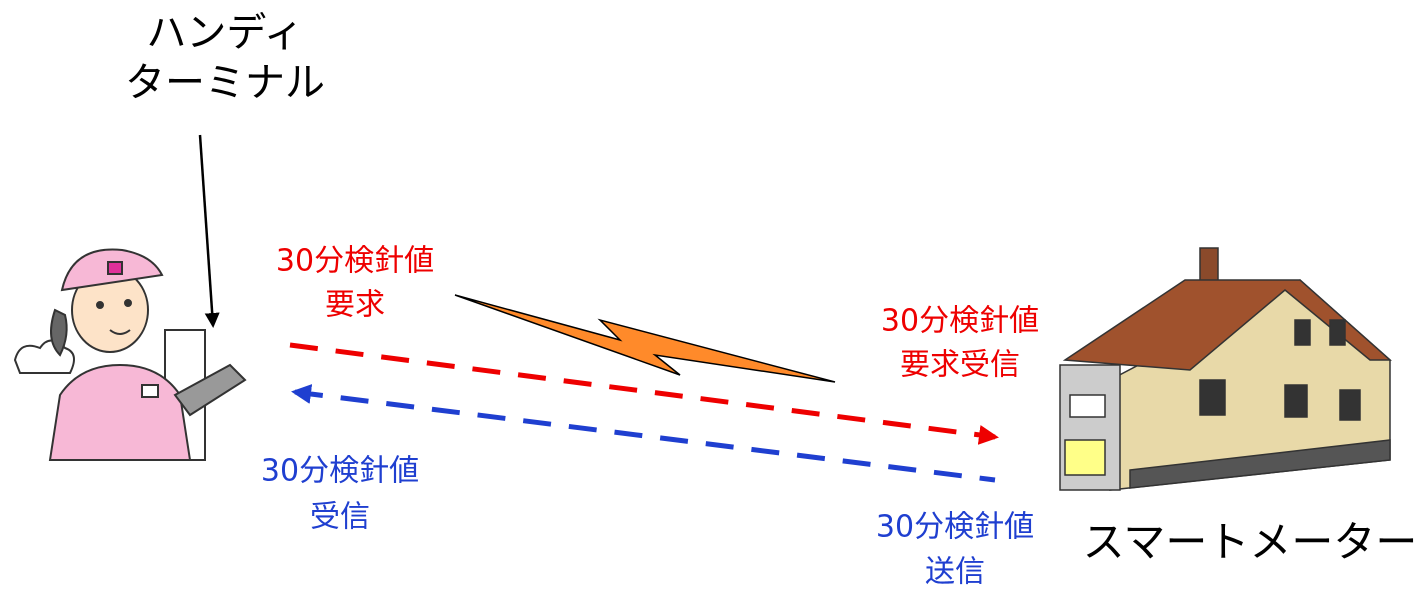  Describe the element at coordinates (643, 433) in the screenshot. I see `response-arrow` at that location.